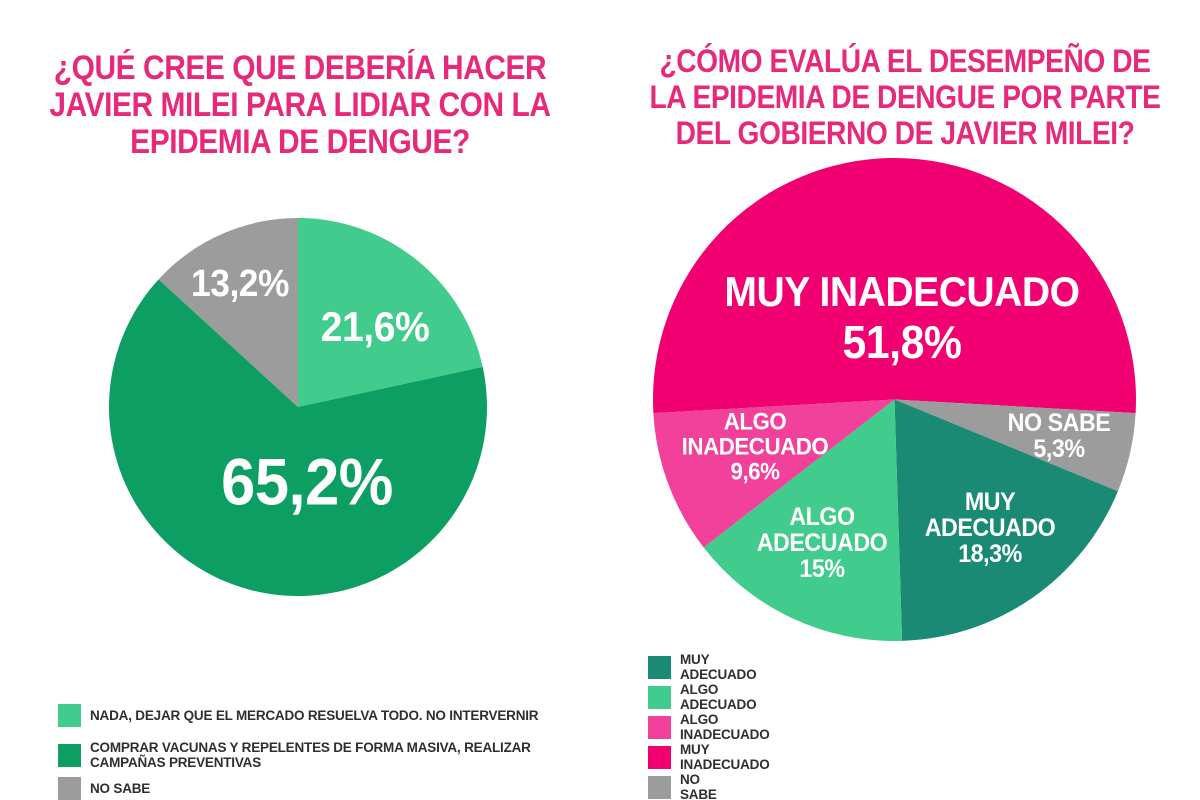 The height and width of the screenshot is (800, 1200). Describe the element at coordinates (822, 568) in the screenshot. I see `slice-value: 15%` at that location.